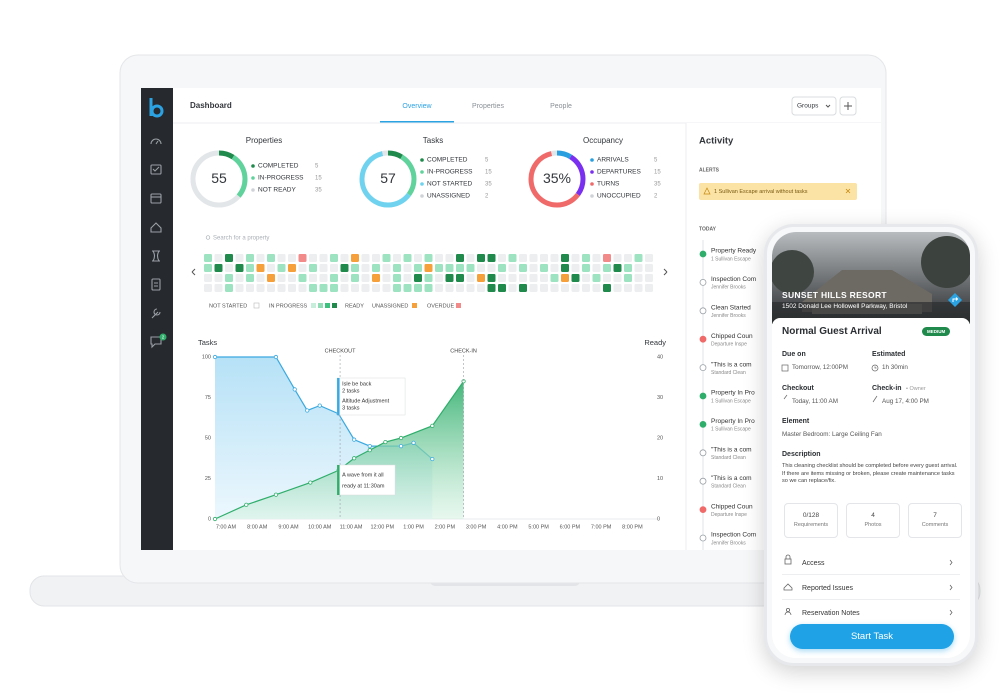 This screenshot has width=1004, height=695. What do you see at coordinates (413, 527) in the screenshot?
I see `x-tick-label: 1:00 PM` at bounding box center [413, 527].